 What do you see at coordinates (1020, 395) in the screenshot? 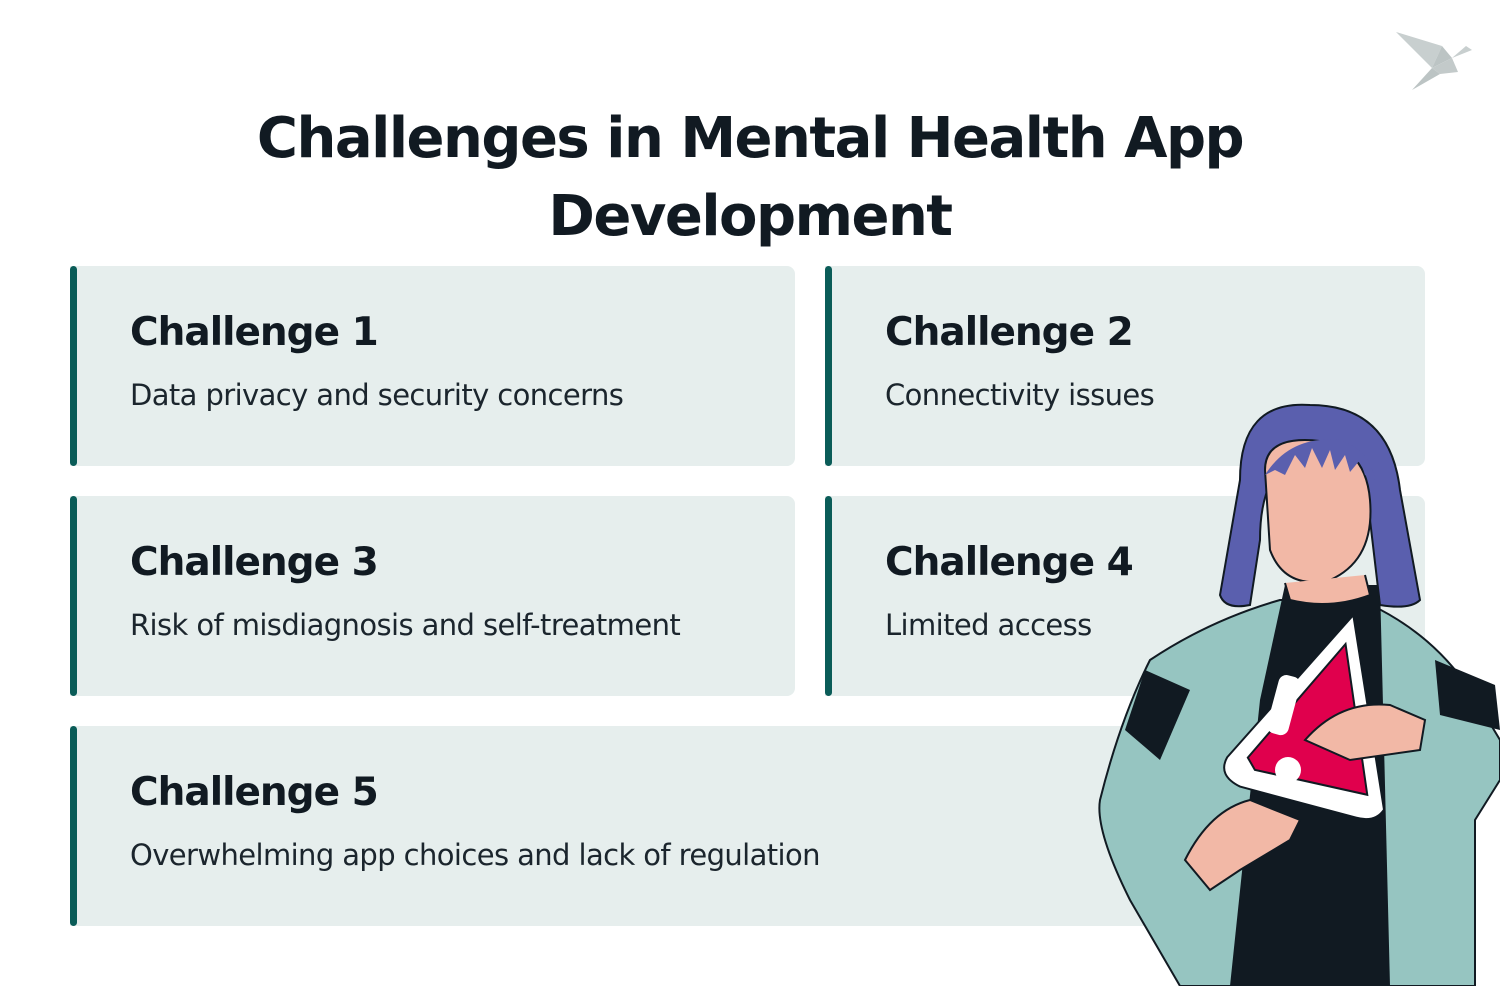
I see `challenge-description: Connectivity issues` at bounding box center [1020, 395].